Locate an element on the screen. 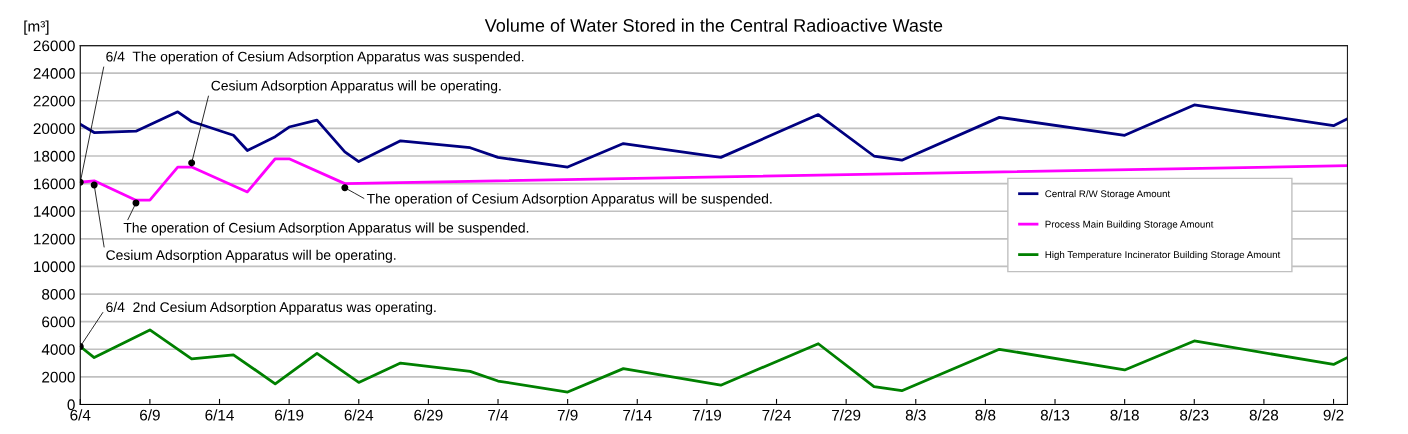  x-tick-label: 7/9 is located at coordinates (567, 415).